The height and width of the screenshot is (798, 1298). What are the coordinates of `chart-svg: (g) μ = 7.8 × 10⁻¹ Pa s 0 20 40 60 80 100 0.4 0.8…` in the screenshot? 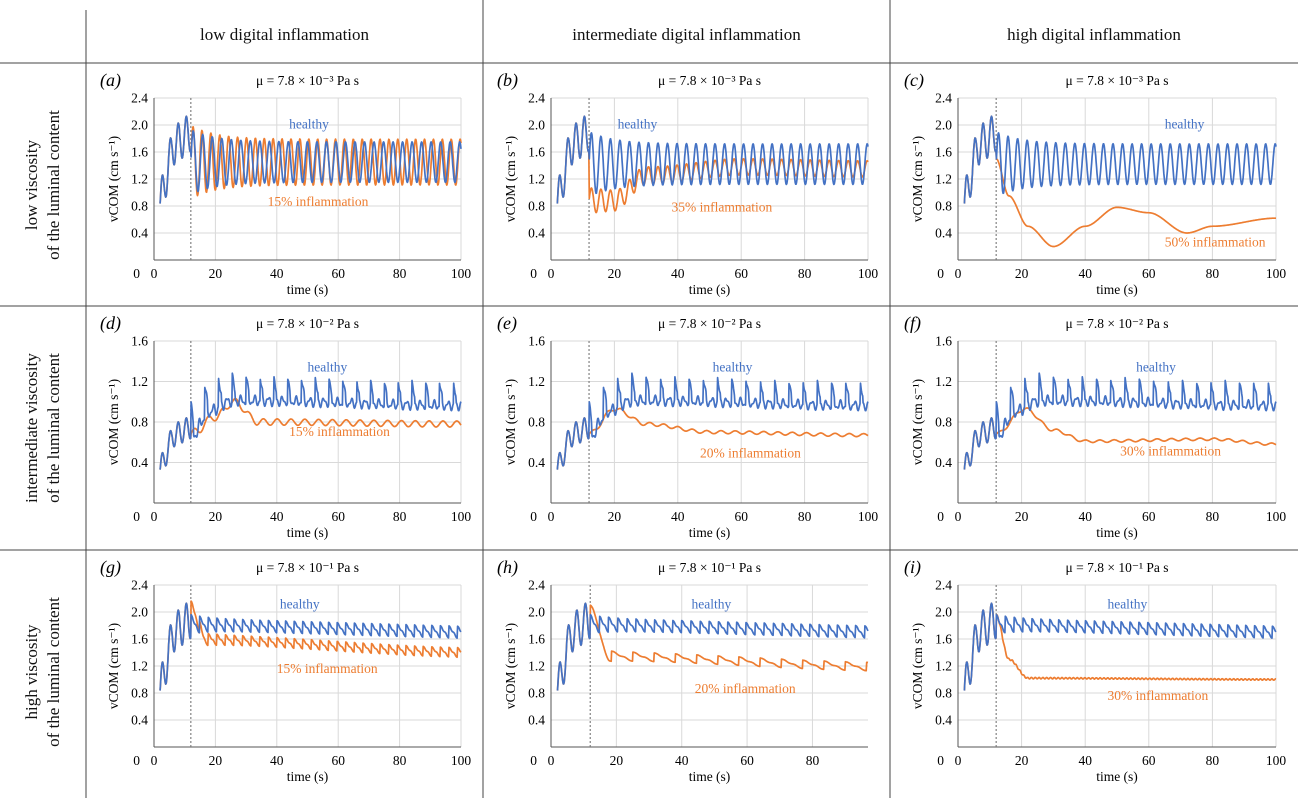 It's located at (285, 670).